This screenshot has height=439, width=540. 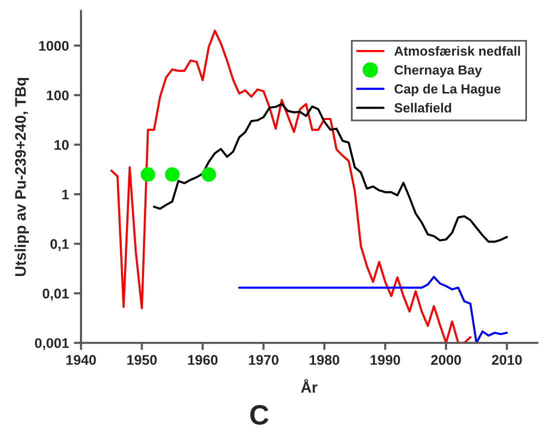 What do you see at coordinates (51, 344) in the screenshot?
I see `y-tick-label: 0,001` at bounding box center [51, 344].